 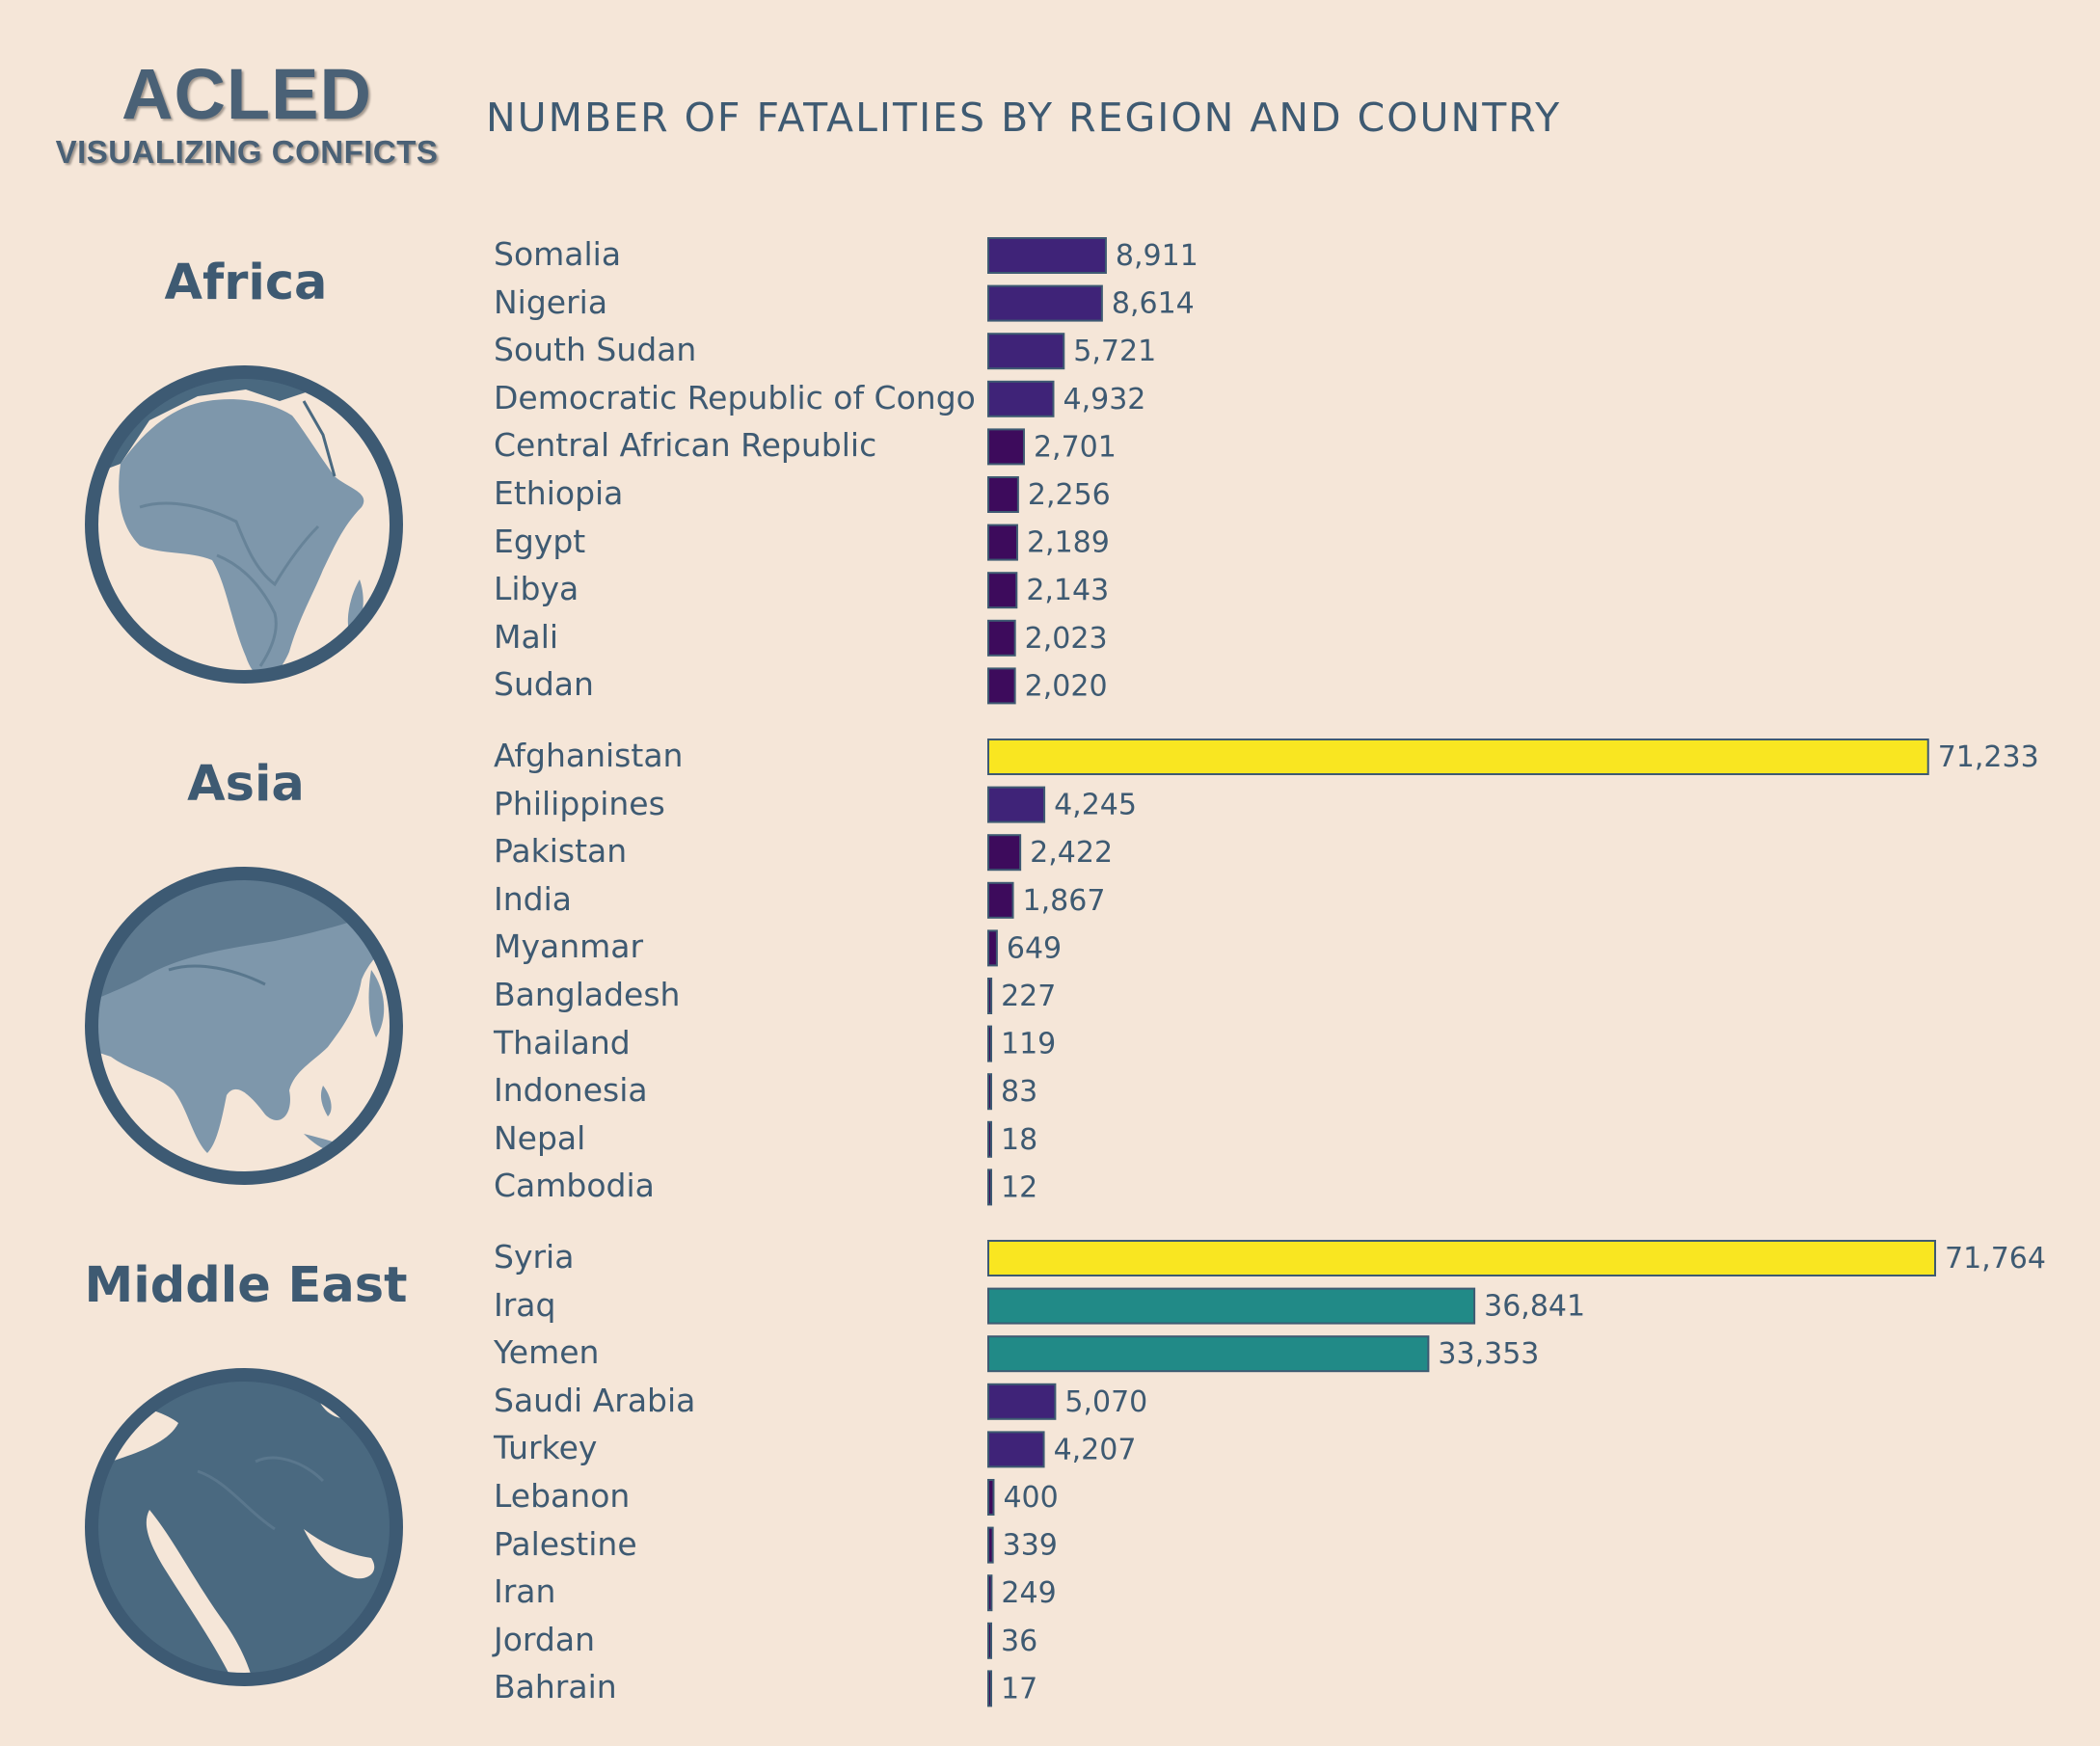 What do you see at coordinates (561, 852) in the screenshot?
I see `country-label-pakistan: Pakistan` at bounding box center [561, 852].